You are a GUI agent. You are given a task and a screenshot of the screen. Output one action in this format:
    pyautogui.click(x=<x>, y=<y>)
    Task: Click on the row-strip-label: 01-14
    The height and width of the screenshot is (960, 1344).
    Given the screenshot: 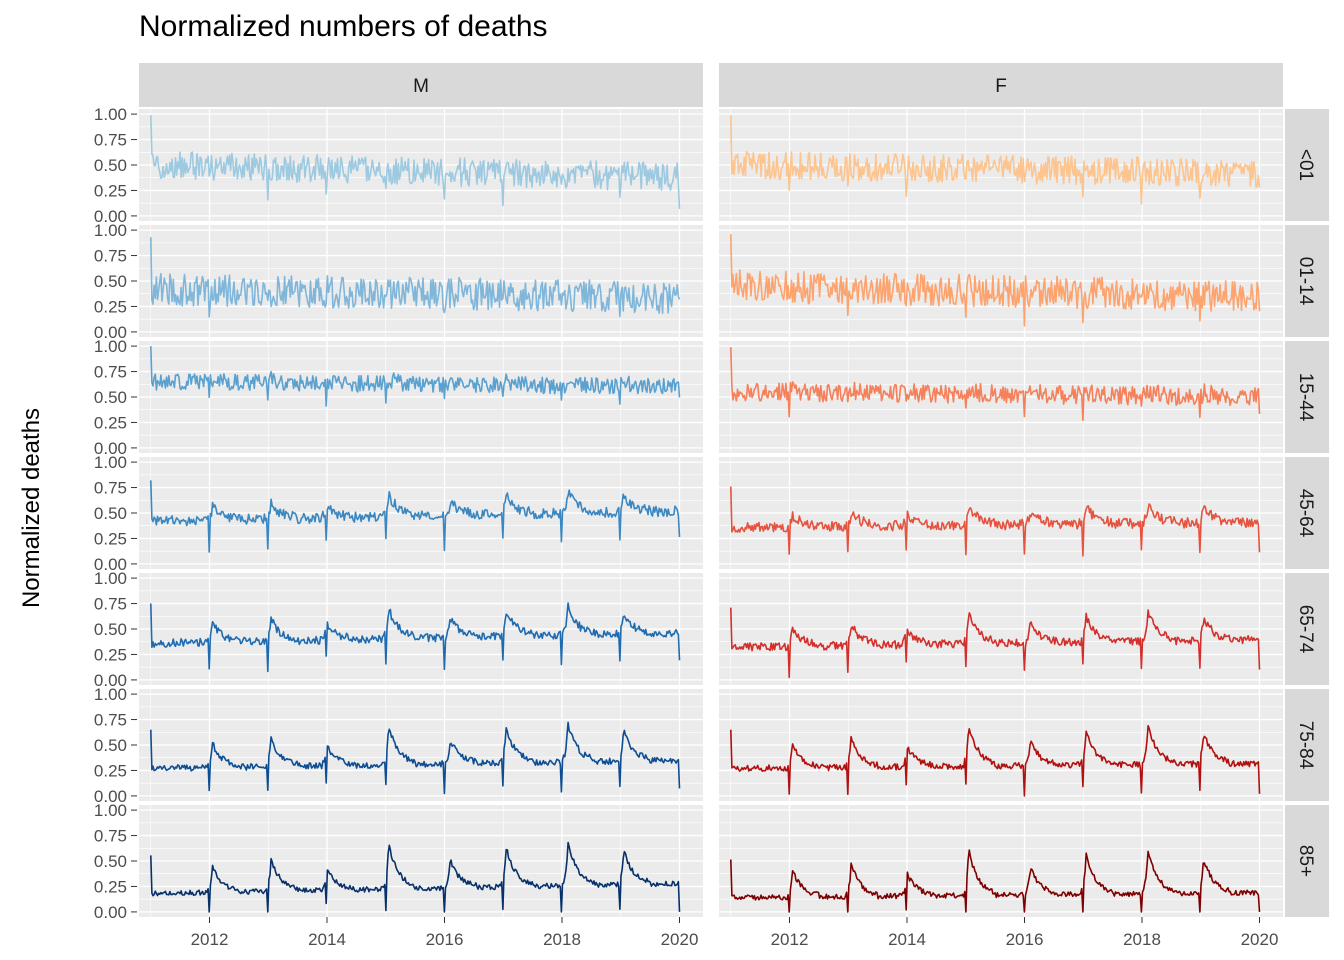 What is the action you would take?
    pyautogui.click(x=1305, y=281)
    